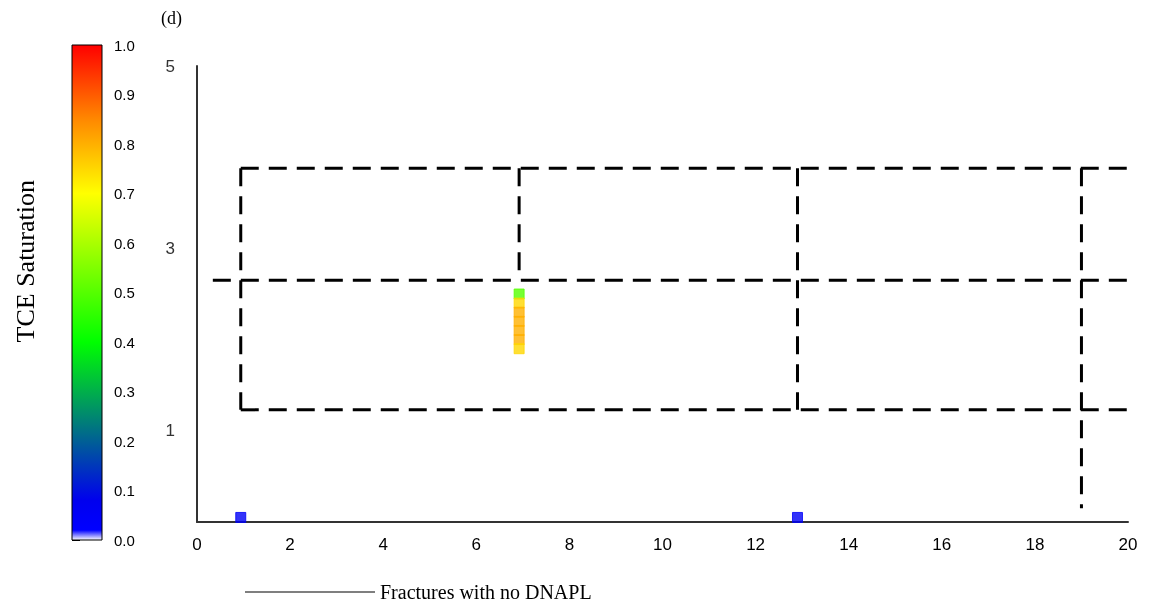 The width and height of the screenshot is (1152, 611). What do you see at coordinates (170, 66) in the screenshot?
I see `y-tick-label: 5` at bounding box center [170, 66].